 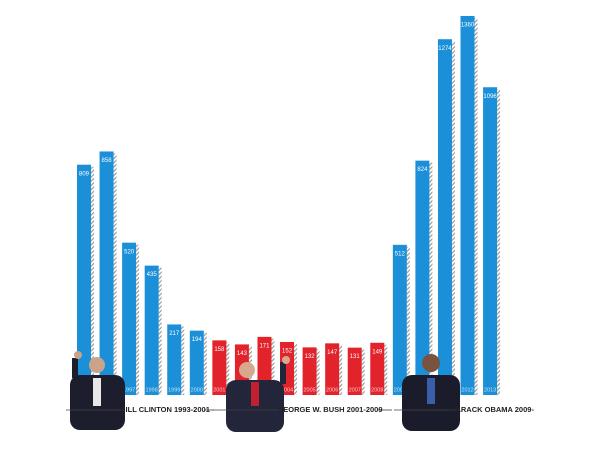 What do you see at coordinates (377, 352) in the screenshot?
I see `value-label: 149` at bounding box center [377, 352].